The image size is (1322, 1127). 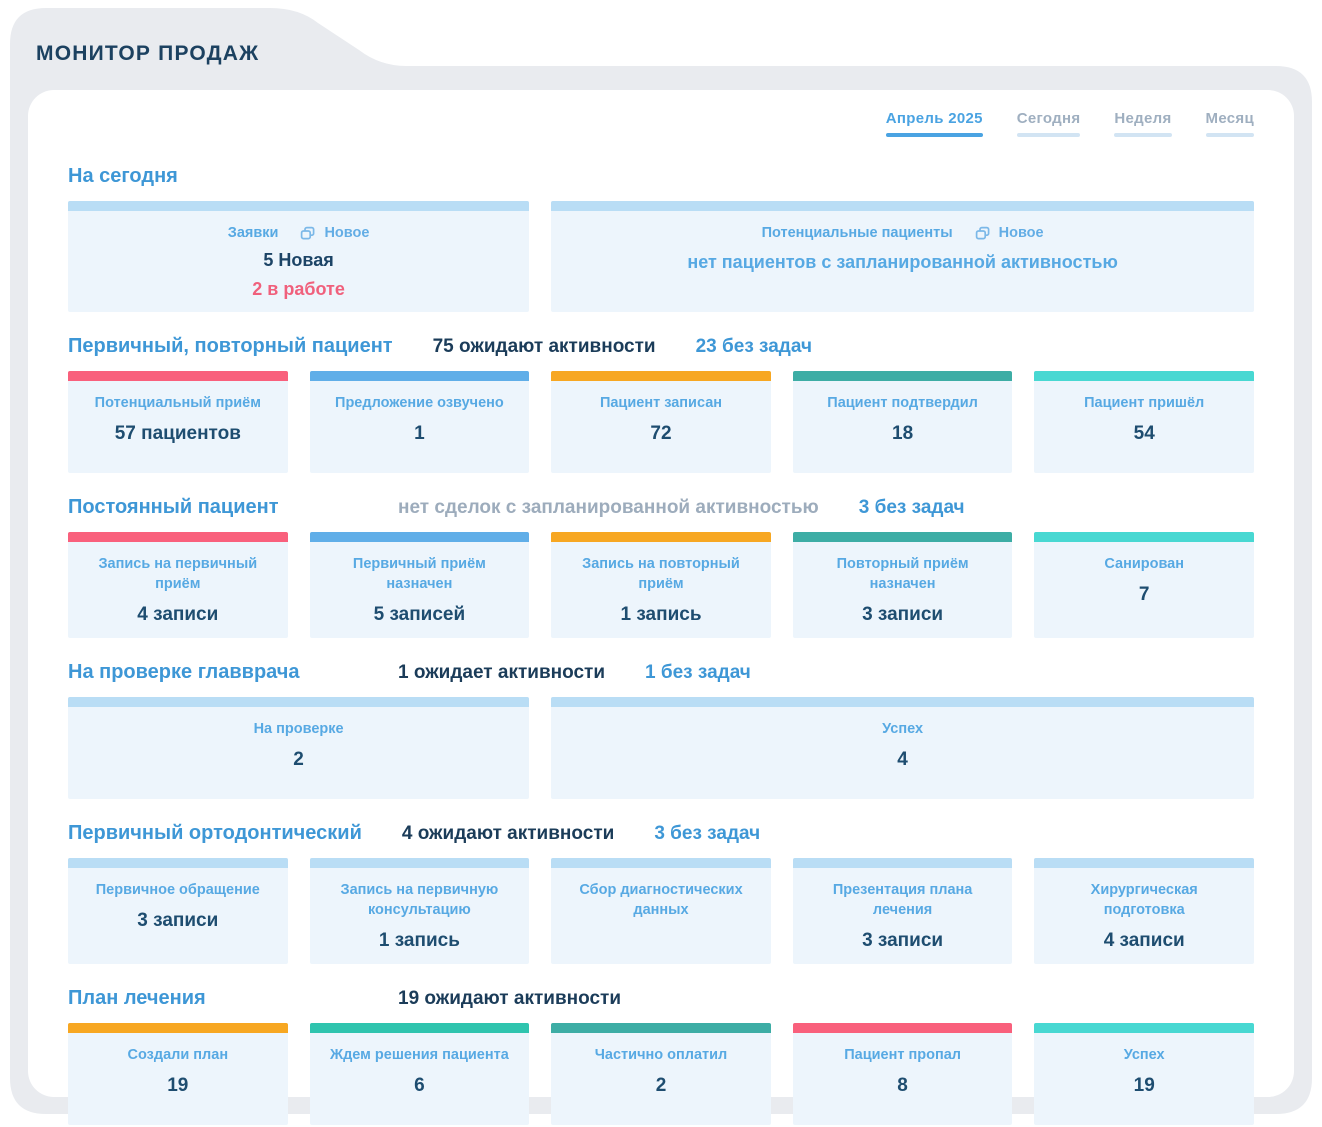 I want to click on stage-label: Первичное обращение, so click(x=177, y=890).